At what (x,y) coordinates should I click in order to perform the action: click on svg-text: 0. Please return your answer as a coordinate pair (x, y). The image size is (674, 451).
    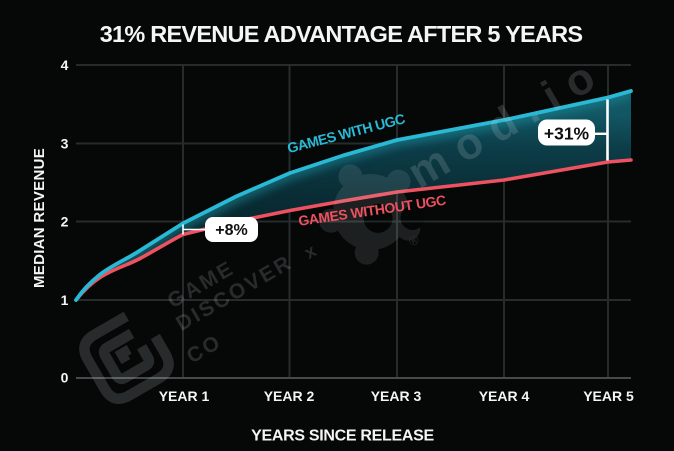
    Looking at the image, I should click on (65, 378).